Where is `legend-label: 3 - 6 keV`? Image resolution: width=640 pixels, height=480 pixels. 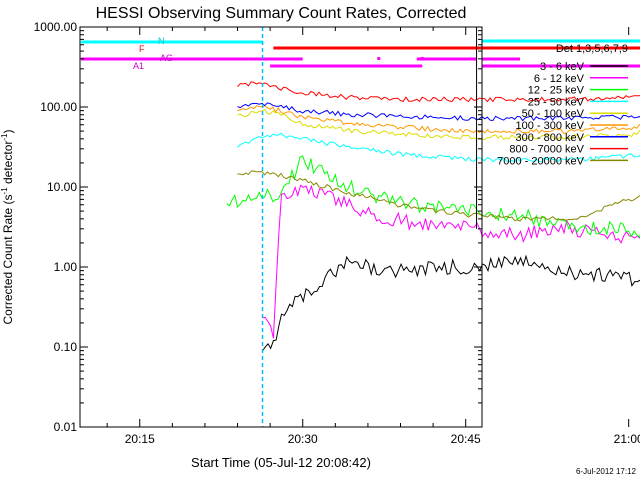
legend-label: 3 - 6 keV is located at coordinates (562, 67).